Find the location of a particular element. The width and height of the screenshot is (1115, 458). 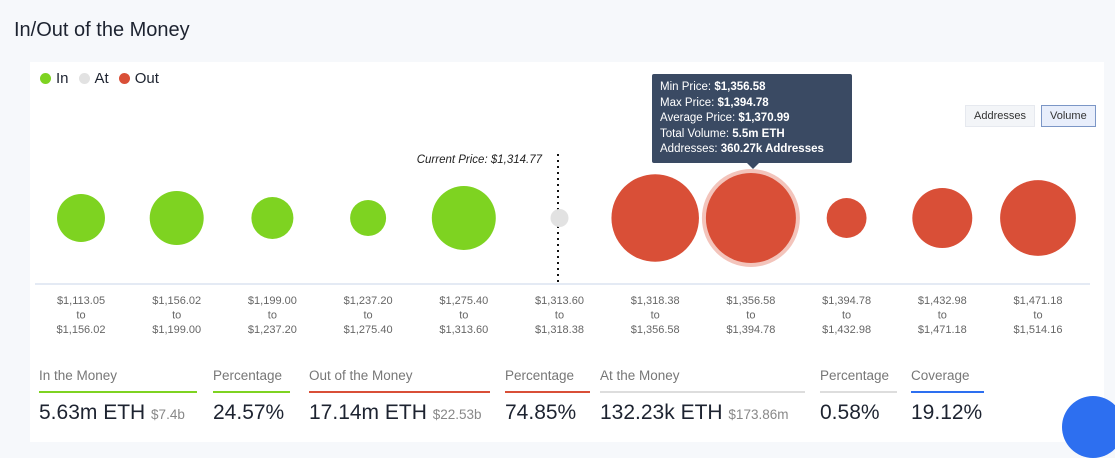

in-dot-icon is located at coordinates (45, 78).